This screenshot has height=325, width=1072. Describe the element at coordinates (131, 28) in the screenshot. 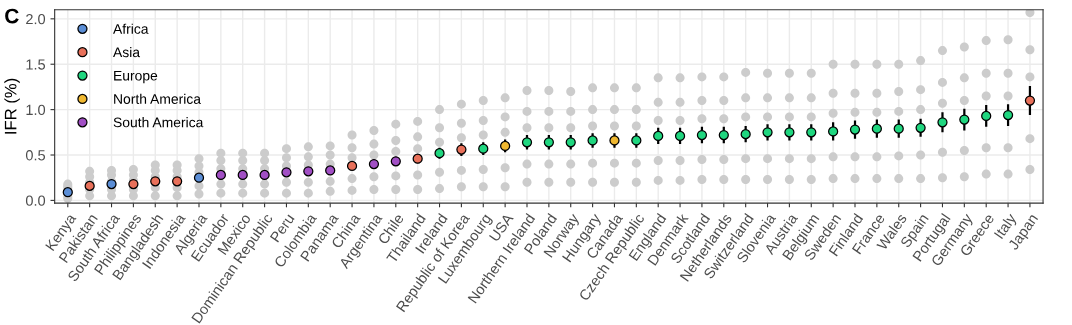

I see `legend-label: Africa` at that location.